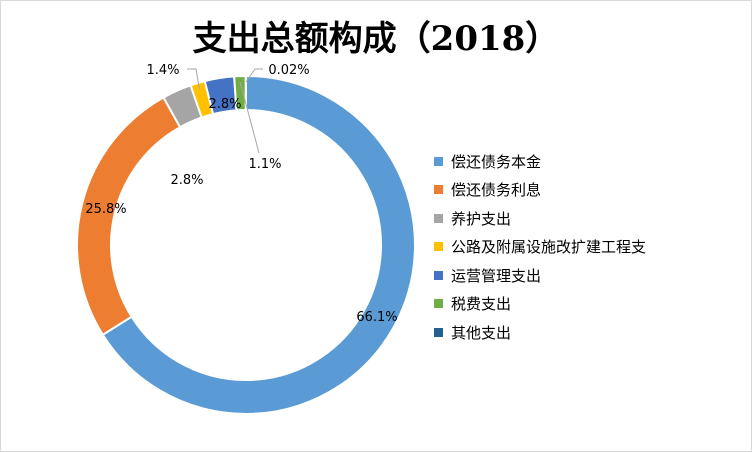 Image resolution: width=752 pixels, height=452 pixels. What do you see at coordinates (549, 247) in the screenshot?
I see `legend-label: 公路及附属设施改扩建工程支` at bounding box center [549, 247].